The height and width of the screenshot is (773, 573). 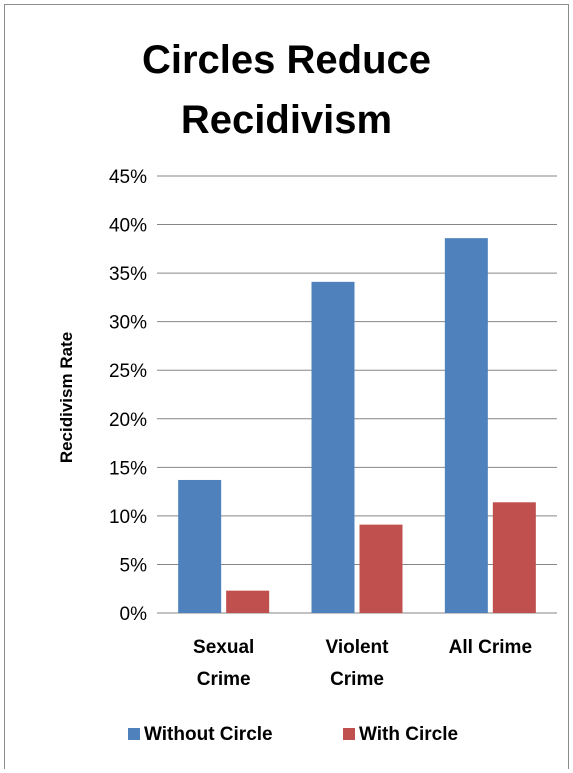 I want to click on y-tick-label: 45%, so click(x=128, y=177).